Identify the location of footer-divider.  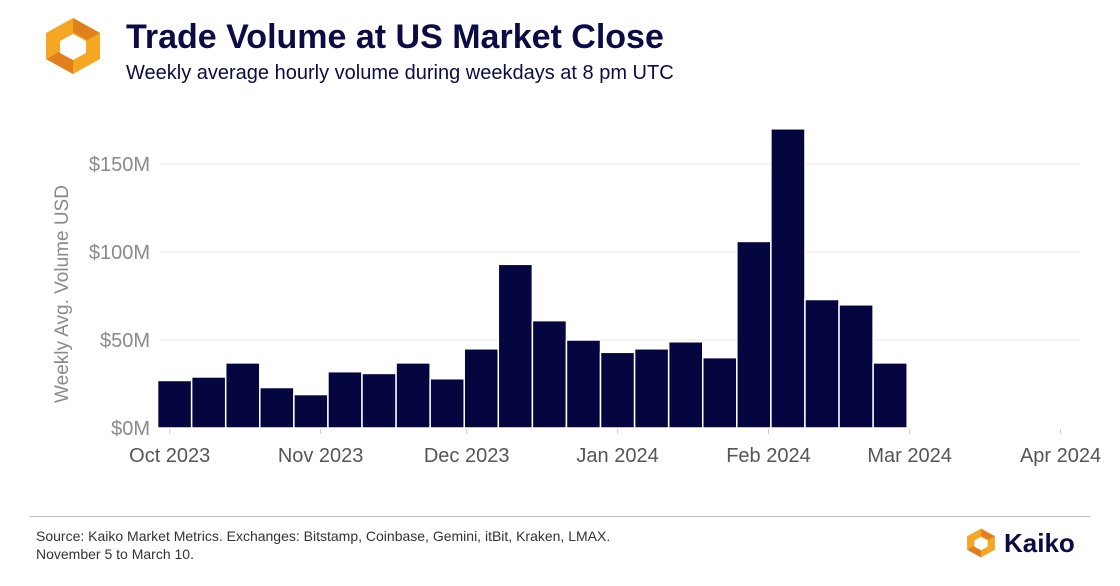
(560, 516).